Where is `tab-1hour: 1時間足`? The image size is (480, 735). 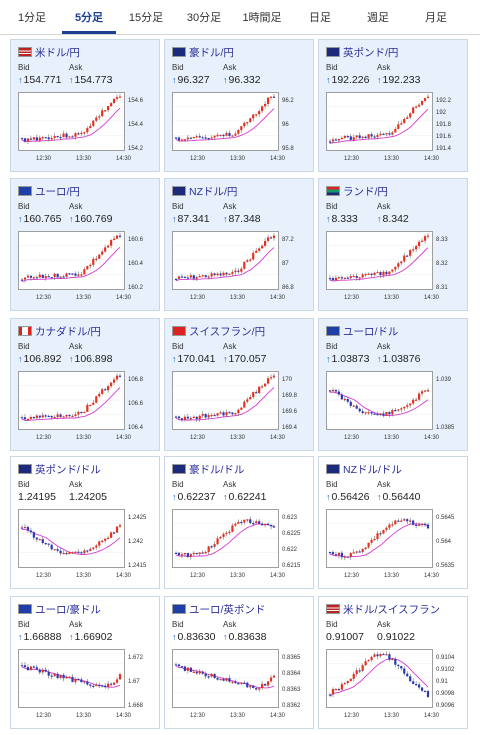
tab-1hour: 1時間足 is located at coordinates (262, 18).